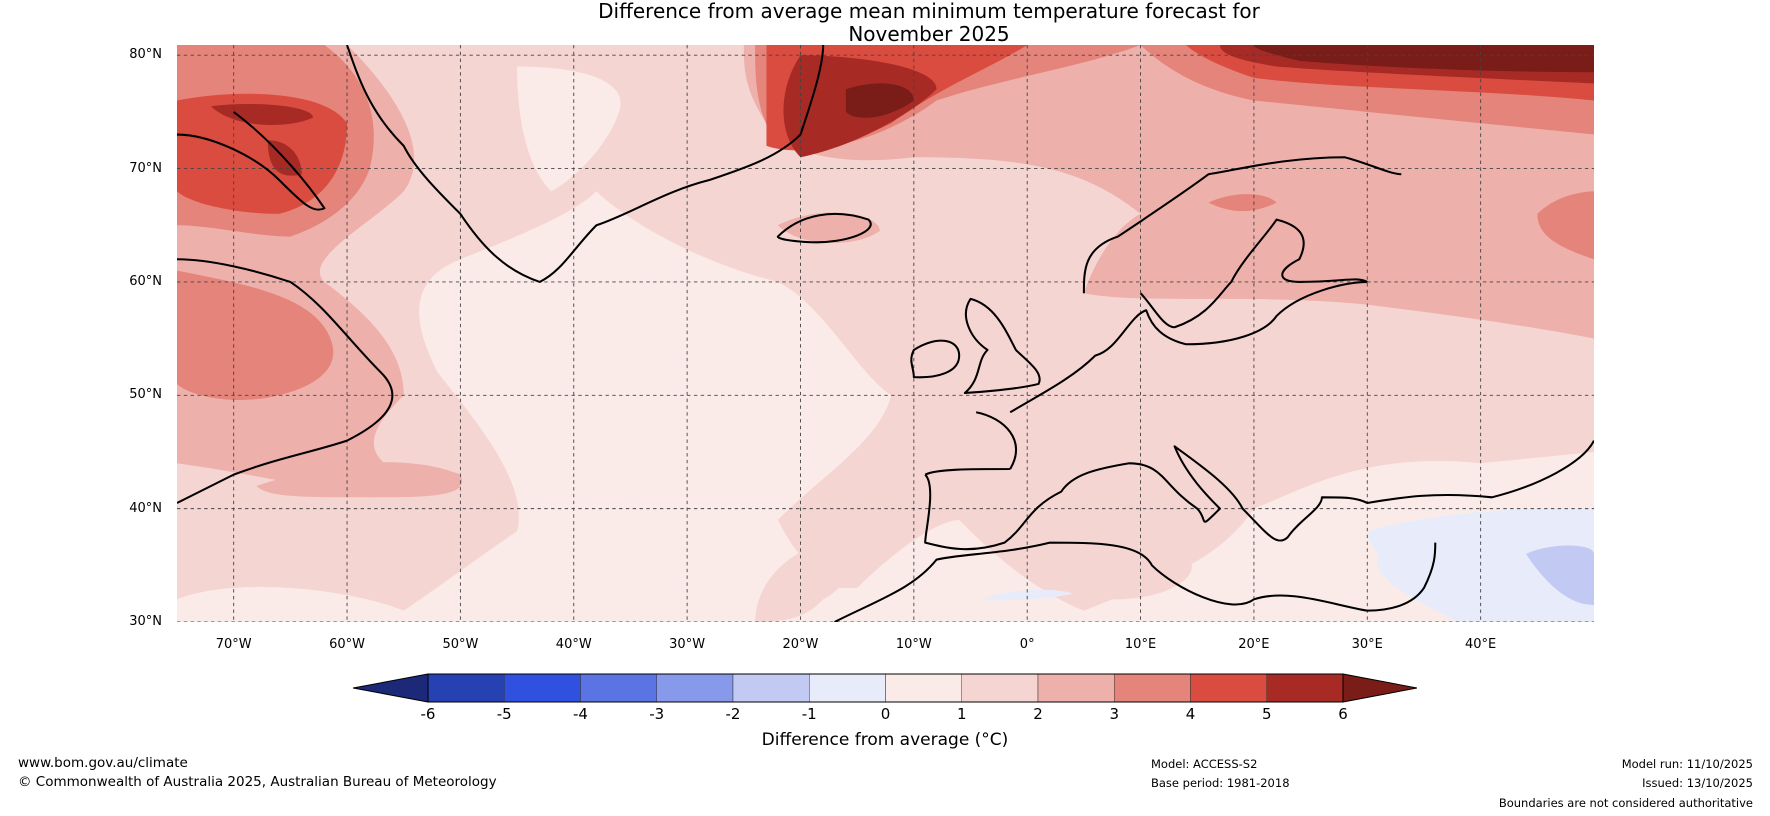 Image resolution: width=1770 pixels, height=816 pixels. Describe the element at coordinates (824, 228) in the screenshot. I see `coastline-iceland` at that location.